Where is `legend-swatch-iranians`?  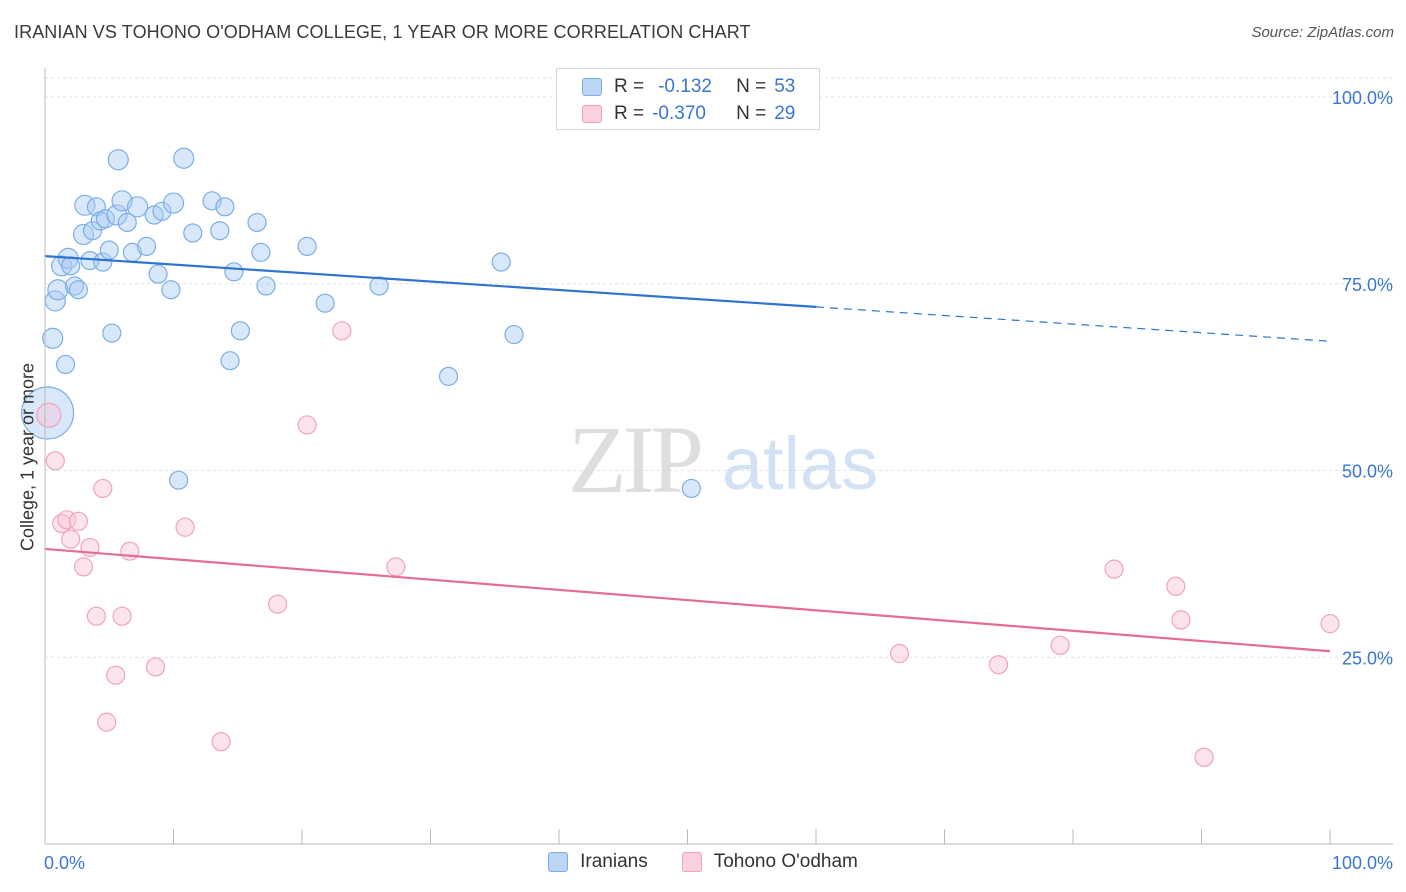 legend-swatch-iranians is located at coordinates (558, 862).